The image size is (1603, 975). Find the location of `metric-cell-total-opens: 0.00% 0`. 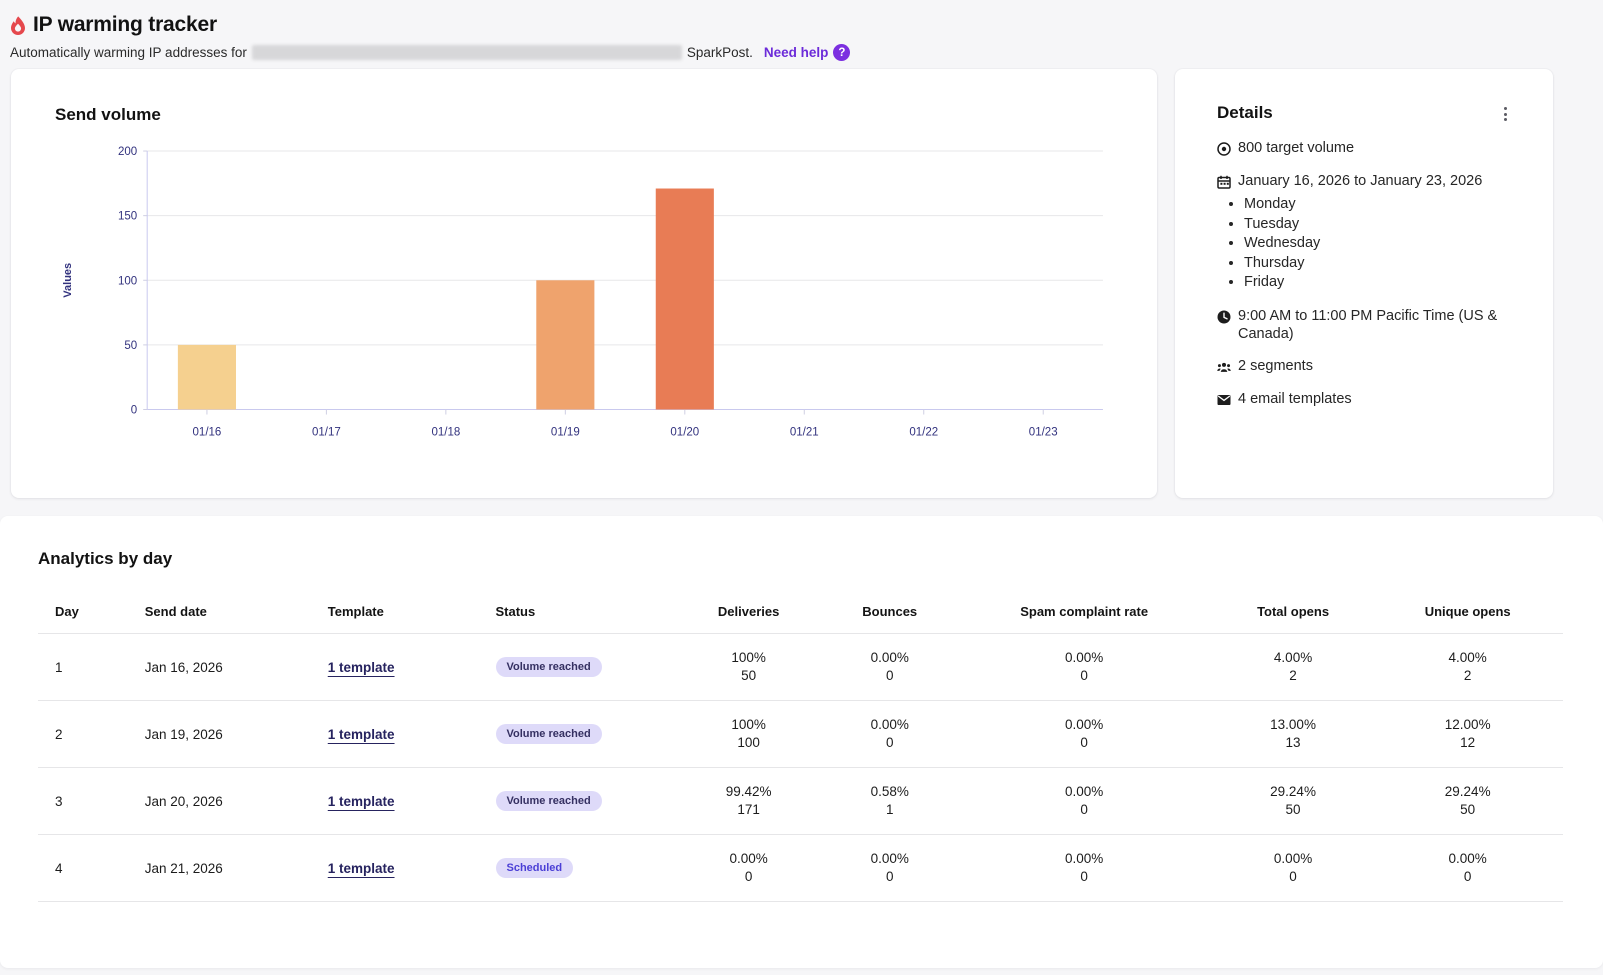

metric-cell-total-opens: 0.00% 0 is located at coordinates (1293, 868).